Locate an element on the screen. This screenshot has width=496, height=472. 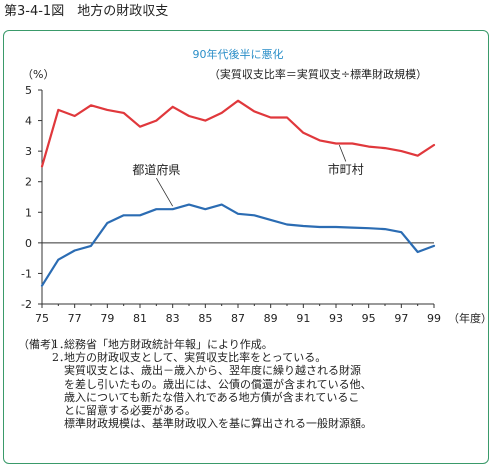
y-tick-label: -2 is located at coordinates (26, 304).